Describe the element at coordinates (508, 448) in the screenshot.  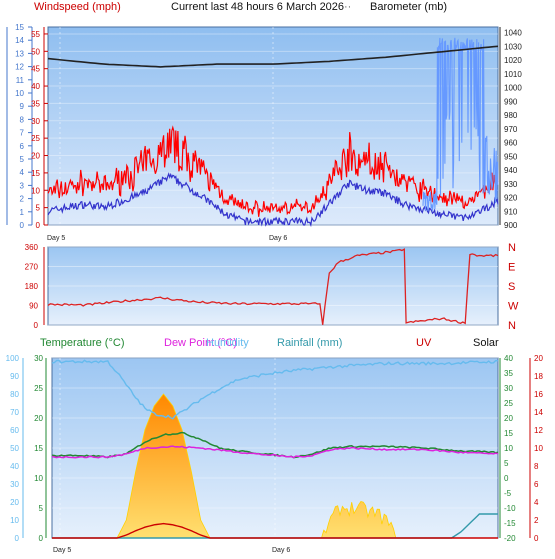
I see `temp-tick-label: 10` at that location.